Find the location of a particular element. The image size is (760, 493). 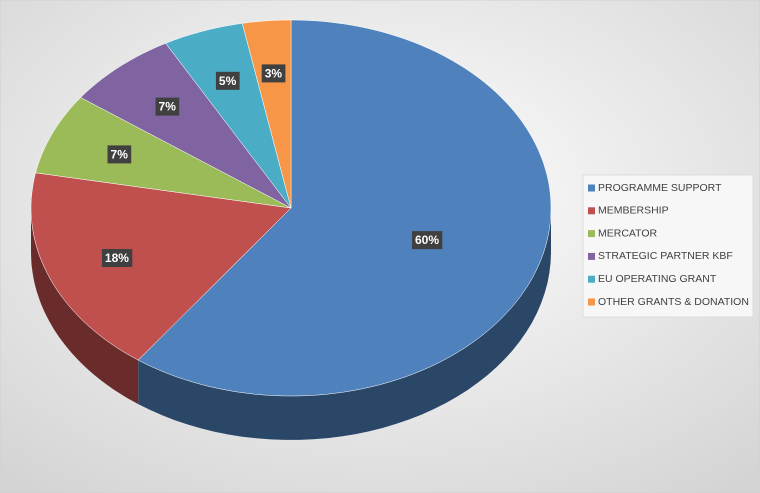

legend-label: OTHER GRANTS & DONATION is located at coordinates (673, 302).